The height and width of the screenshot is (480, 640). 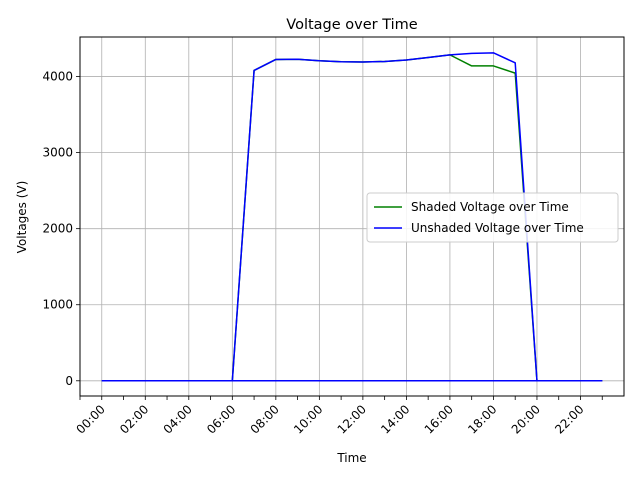 What do you see at coordinates (178, 419) in the screenshot?
I see `x-tick-label: 04:00` at bounding box center [178, 419].